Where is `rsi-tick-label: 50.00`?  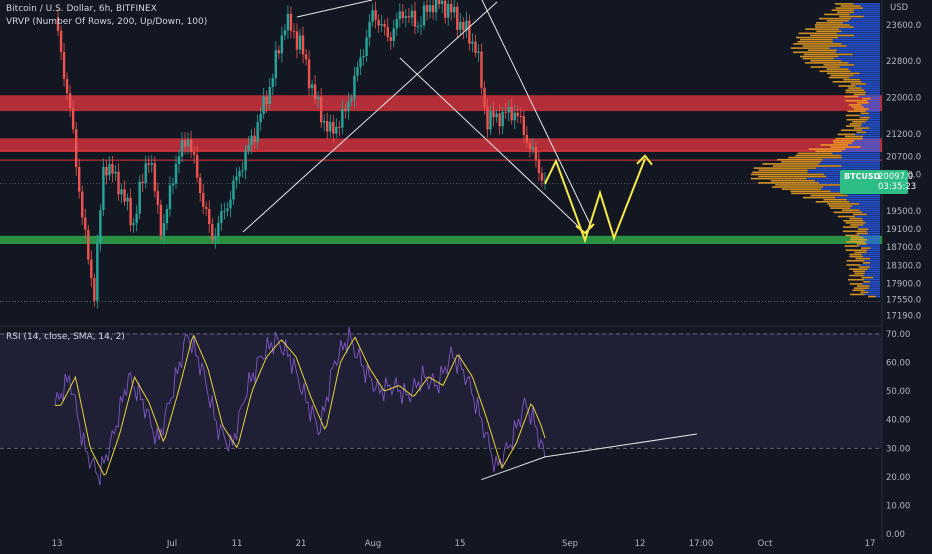
rsi-tick-label: 50.00 is located at coordinates (898, 392).